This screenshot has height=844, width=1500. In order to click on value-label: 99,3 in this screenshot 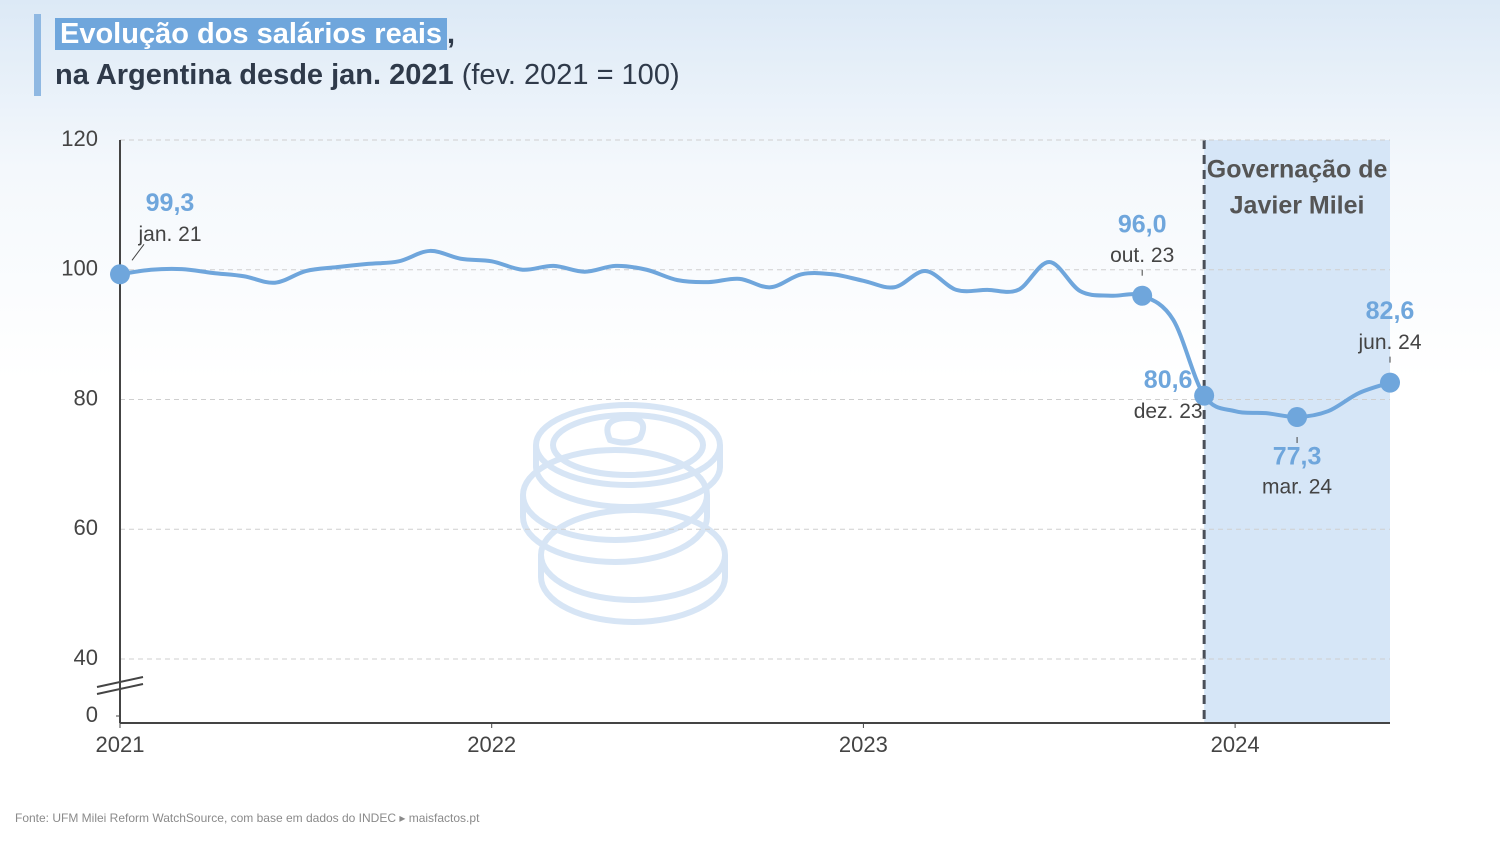, I will do `click(170, 203)`.